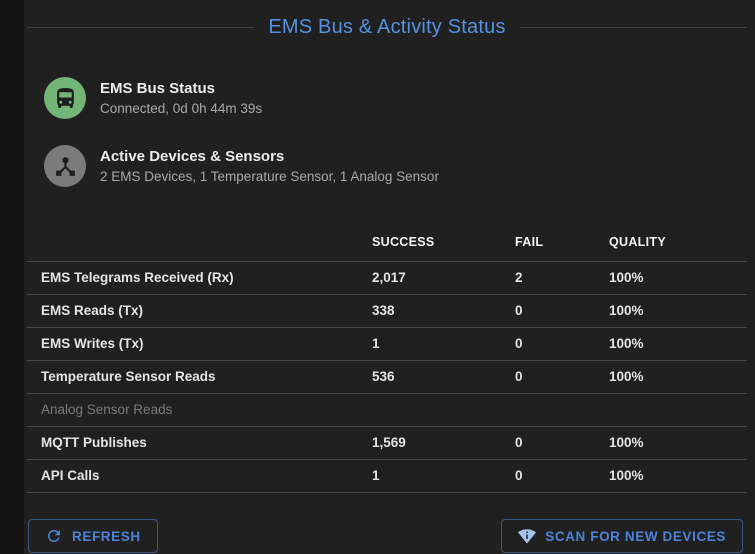 The image size is (755, 554). Describe the element at coordinates (181, 108) in the screenshot. I see `status-subtitle: Connected, 0d 0h 44m 39s` at that location.